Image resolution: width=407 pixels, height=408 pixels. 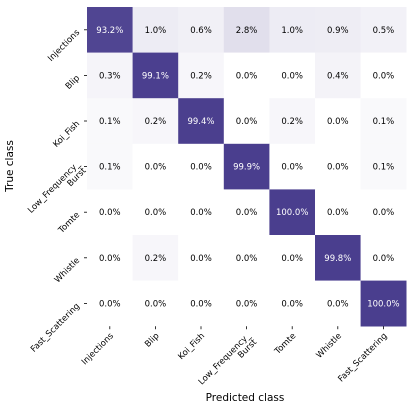 I want to click on x-tick-label: Fast_Scattering, so click(x=362, y=357).